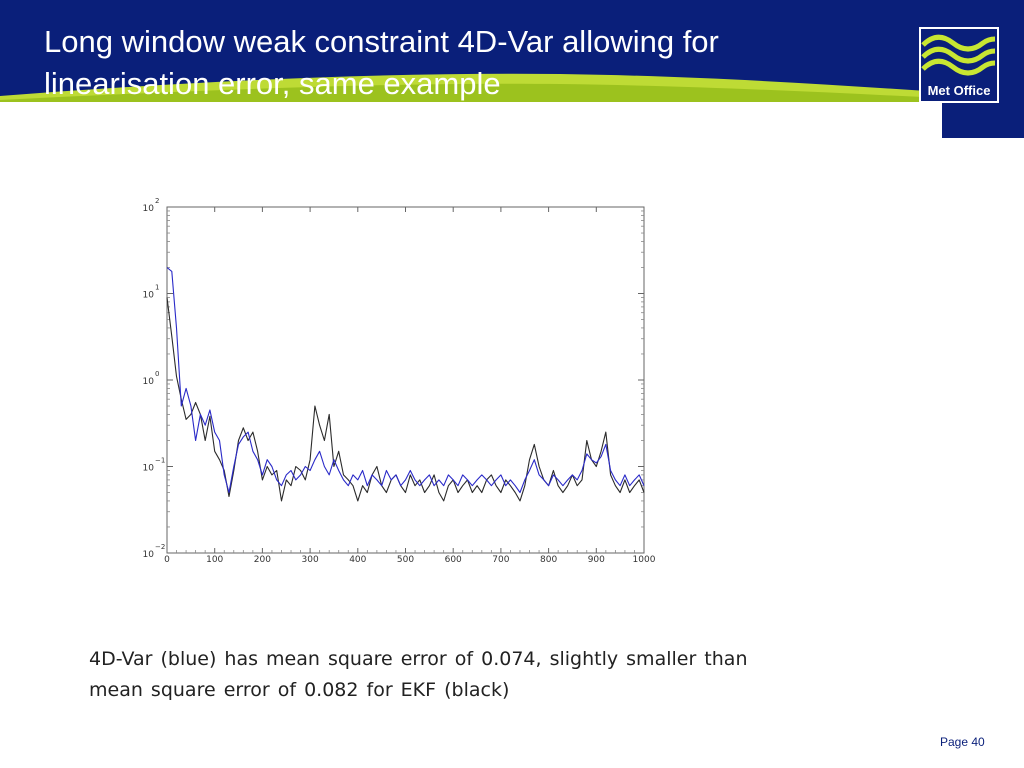 The width and height of the screenshot is (1024, 768). Describe the element at coordinates (310, 560) in the screenshot. I see `x-tick-label: 300` at that location.